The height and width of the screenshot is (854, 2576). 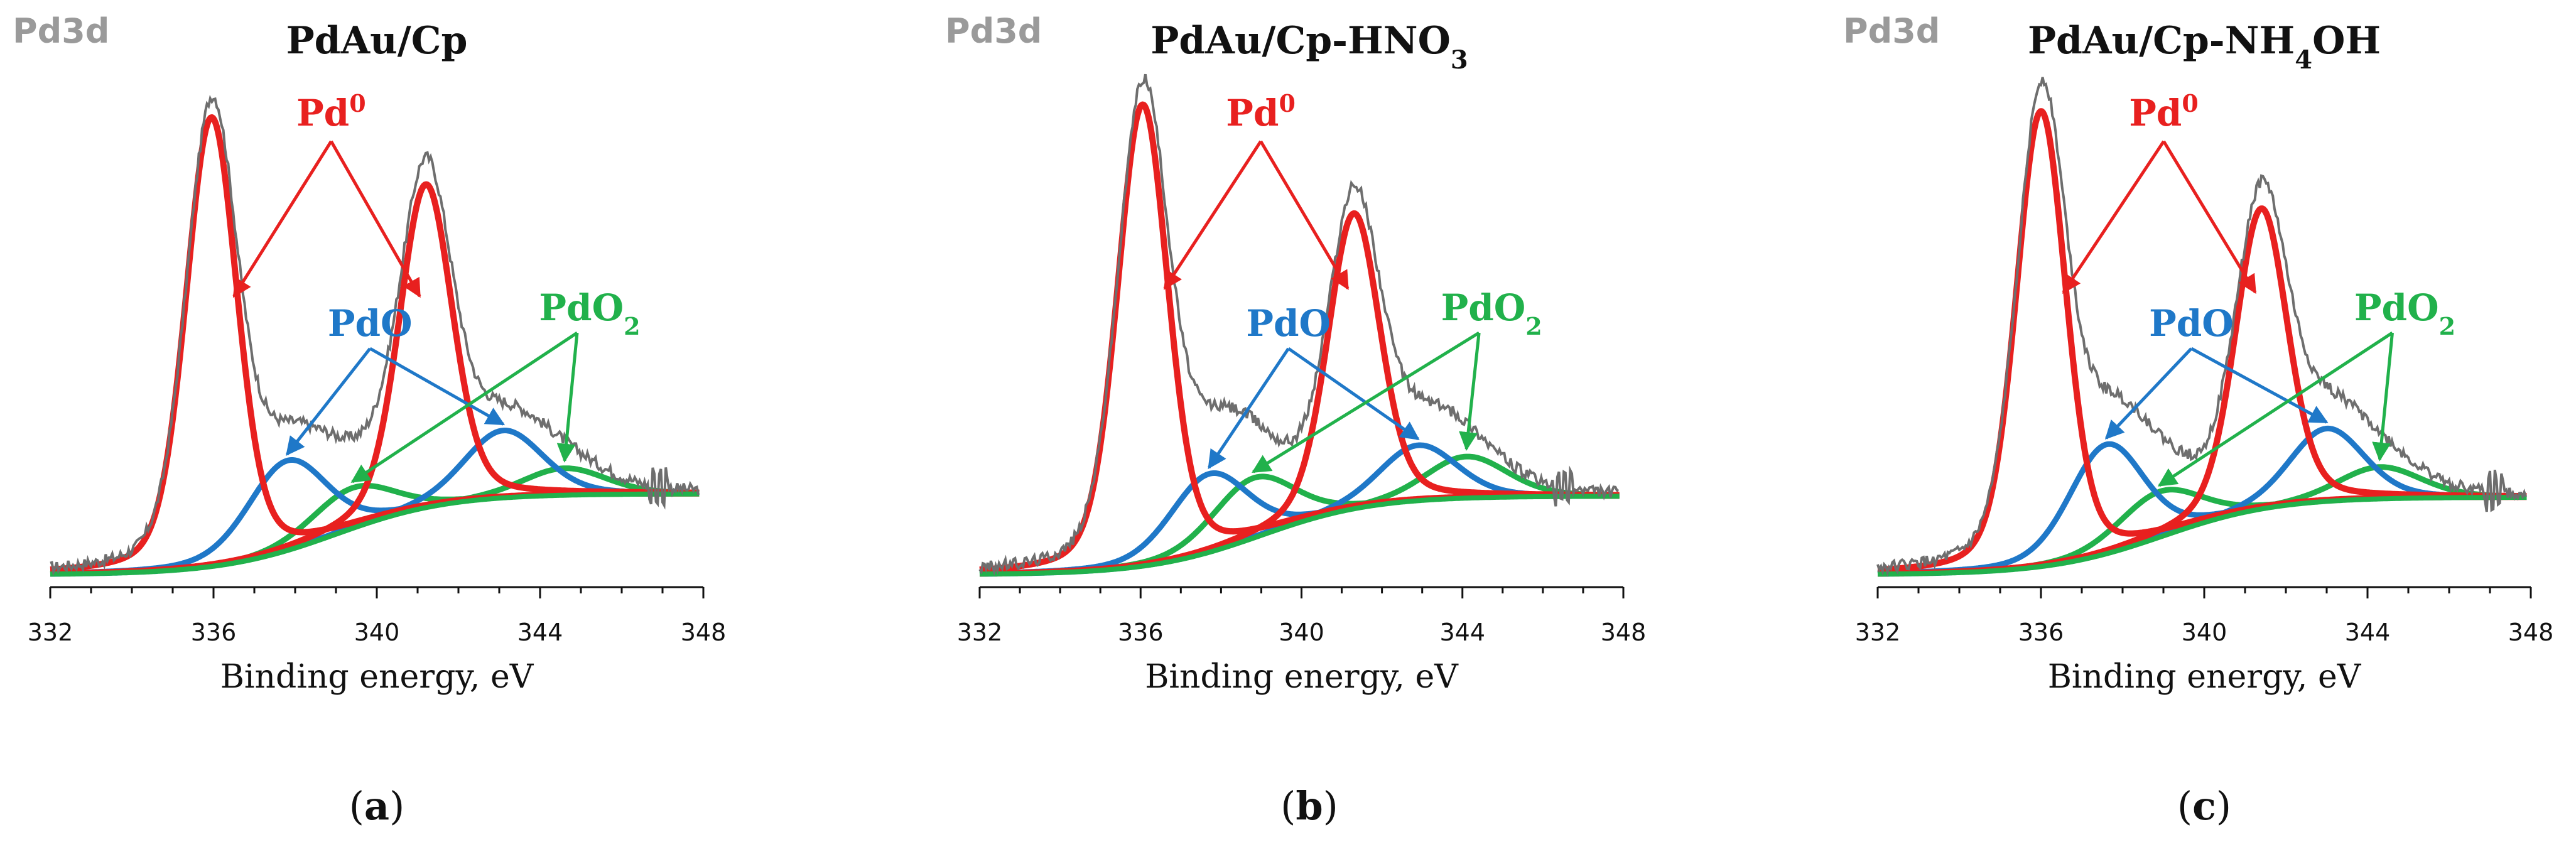 What do you see at coordinates (377, 806) in the screenshot?
I see `panel-letter-label: (a)` at bounding box center [377, 806].